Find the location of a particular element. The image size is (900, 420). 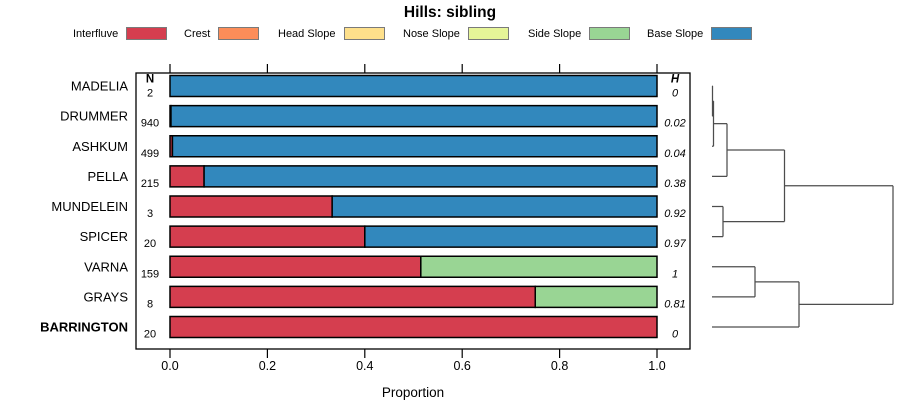

legend-label: Head Slope is located at coordinates (307, 33).